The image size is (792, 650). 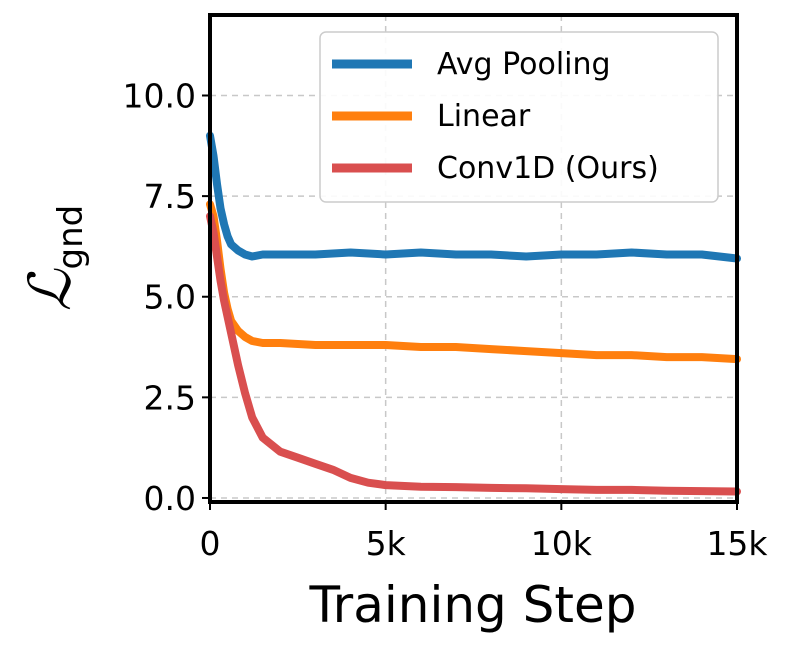 What do you see at coordinates (71, 237) in the screenshot?
I see `y-axis-title-subscript: gnd` at bounding box center [71, 237].